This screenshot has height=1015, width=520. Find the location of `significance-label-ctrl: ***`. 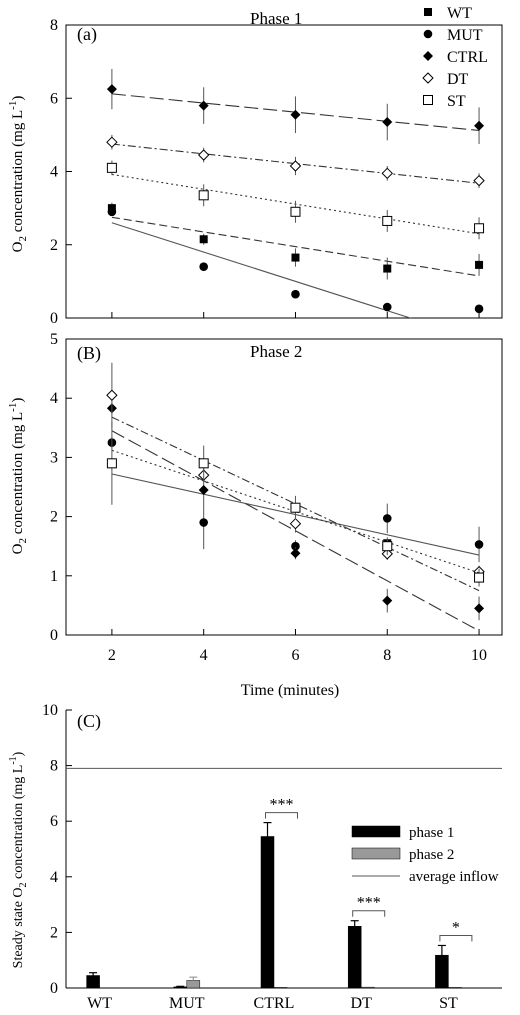

significance-label-ctrl: *** is located at coordinates (282, 805).